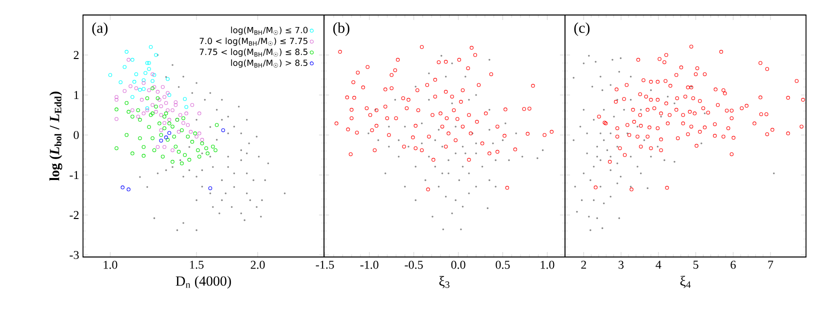 The height and width of the screenshot is (323, 830). What do you see at coordinates (695, 264) in the screenshot?
I see `x-tick-label: 5` at bounding box center [695, 264].